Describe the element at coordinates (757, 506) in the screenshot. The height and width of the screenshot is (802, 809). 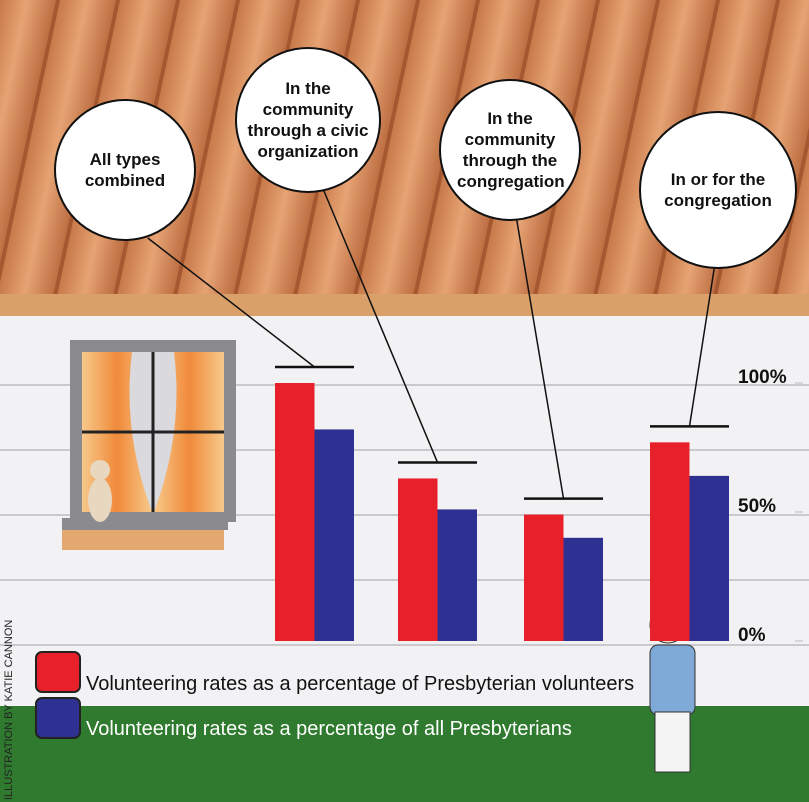
I see `y-tick-label: 50%` at that location.